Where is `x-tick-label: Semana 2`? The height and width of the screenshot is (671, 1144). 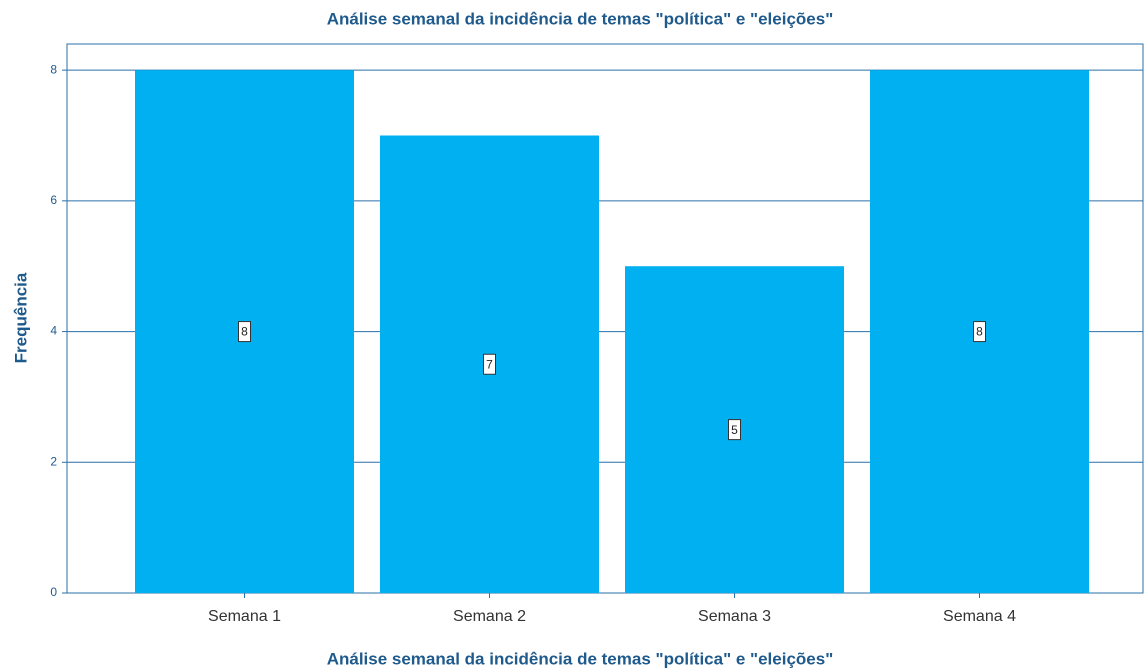 x-tick-label: Semana 2 is located at coordinates (489, 616).